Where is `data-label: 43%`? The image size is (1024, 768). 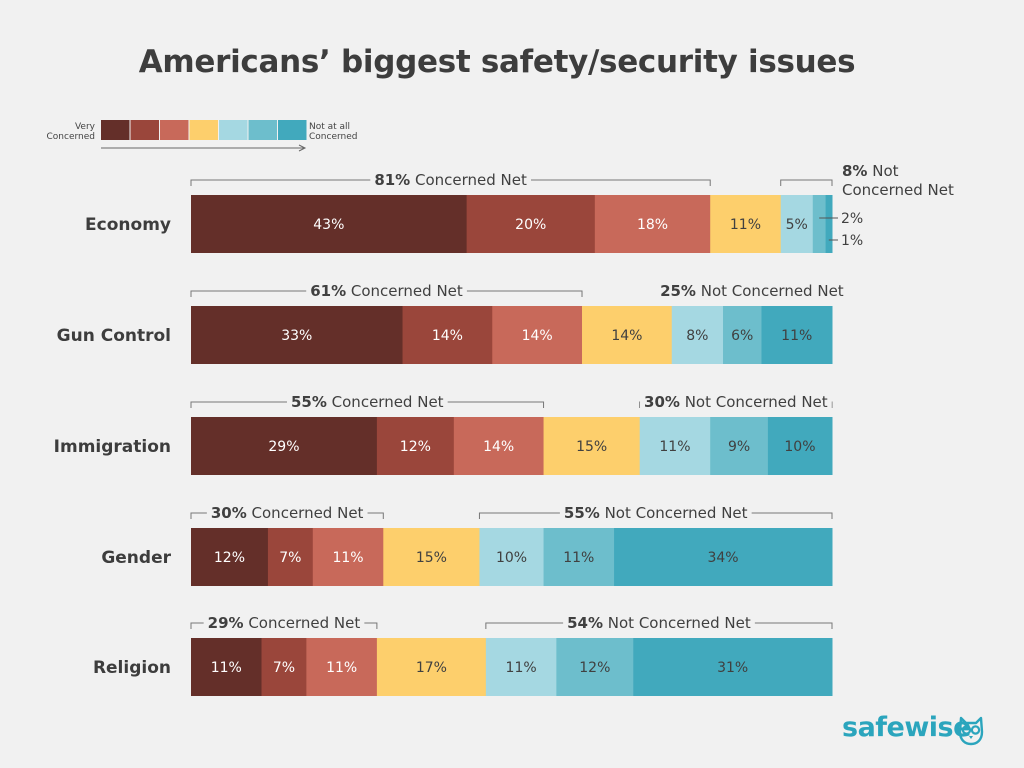 data-label: 43% is located at coordinates (328, 225).